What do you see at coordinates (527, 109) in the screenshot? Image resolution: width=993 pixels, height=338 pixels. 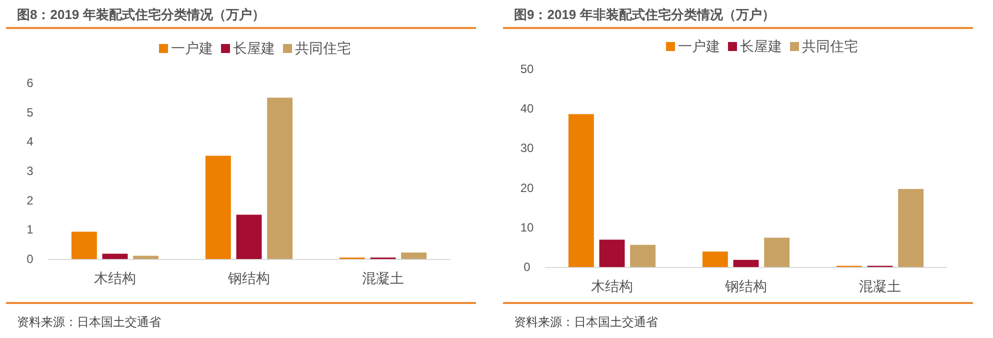 I see `y-tick-label: 40` at bounding box center [527, 109].